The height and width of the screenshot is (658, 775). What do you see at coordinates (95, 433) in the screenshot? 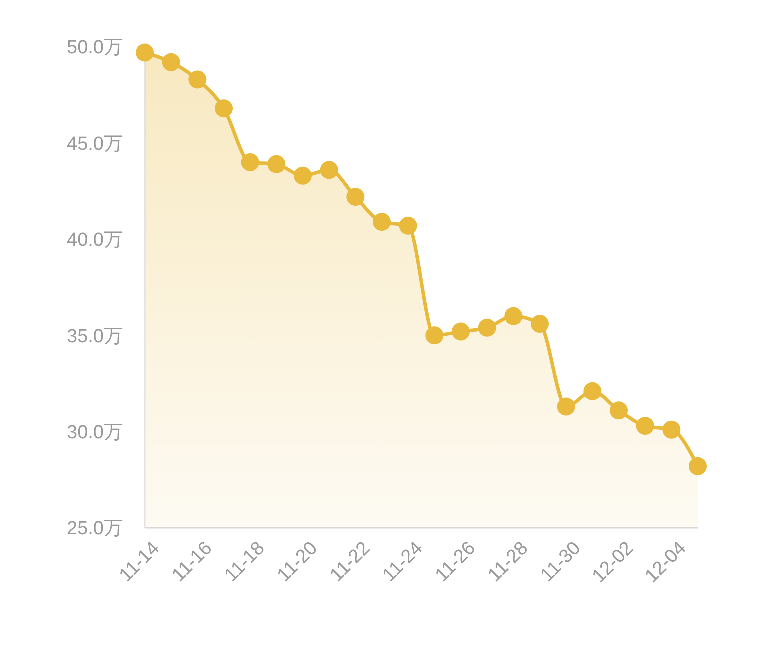
I see `y-tick-label: 30.0万` at bounding box center [95, 433].